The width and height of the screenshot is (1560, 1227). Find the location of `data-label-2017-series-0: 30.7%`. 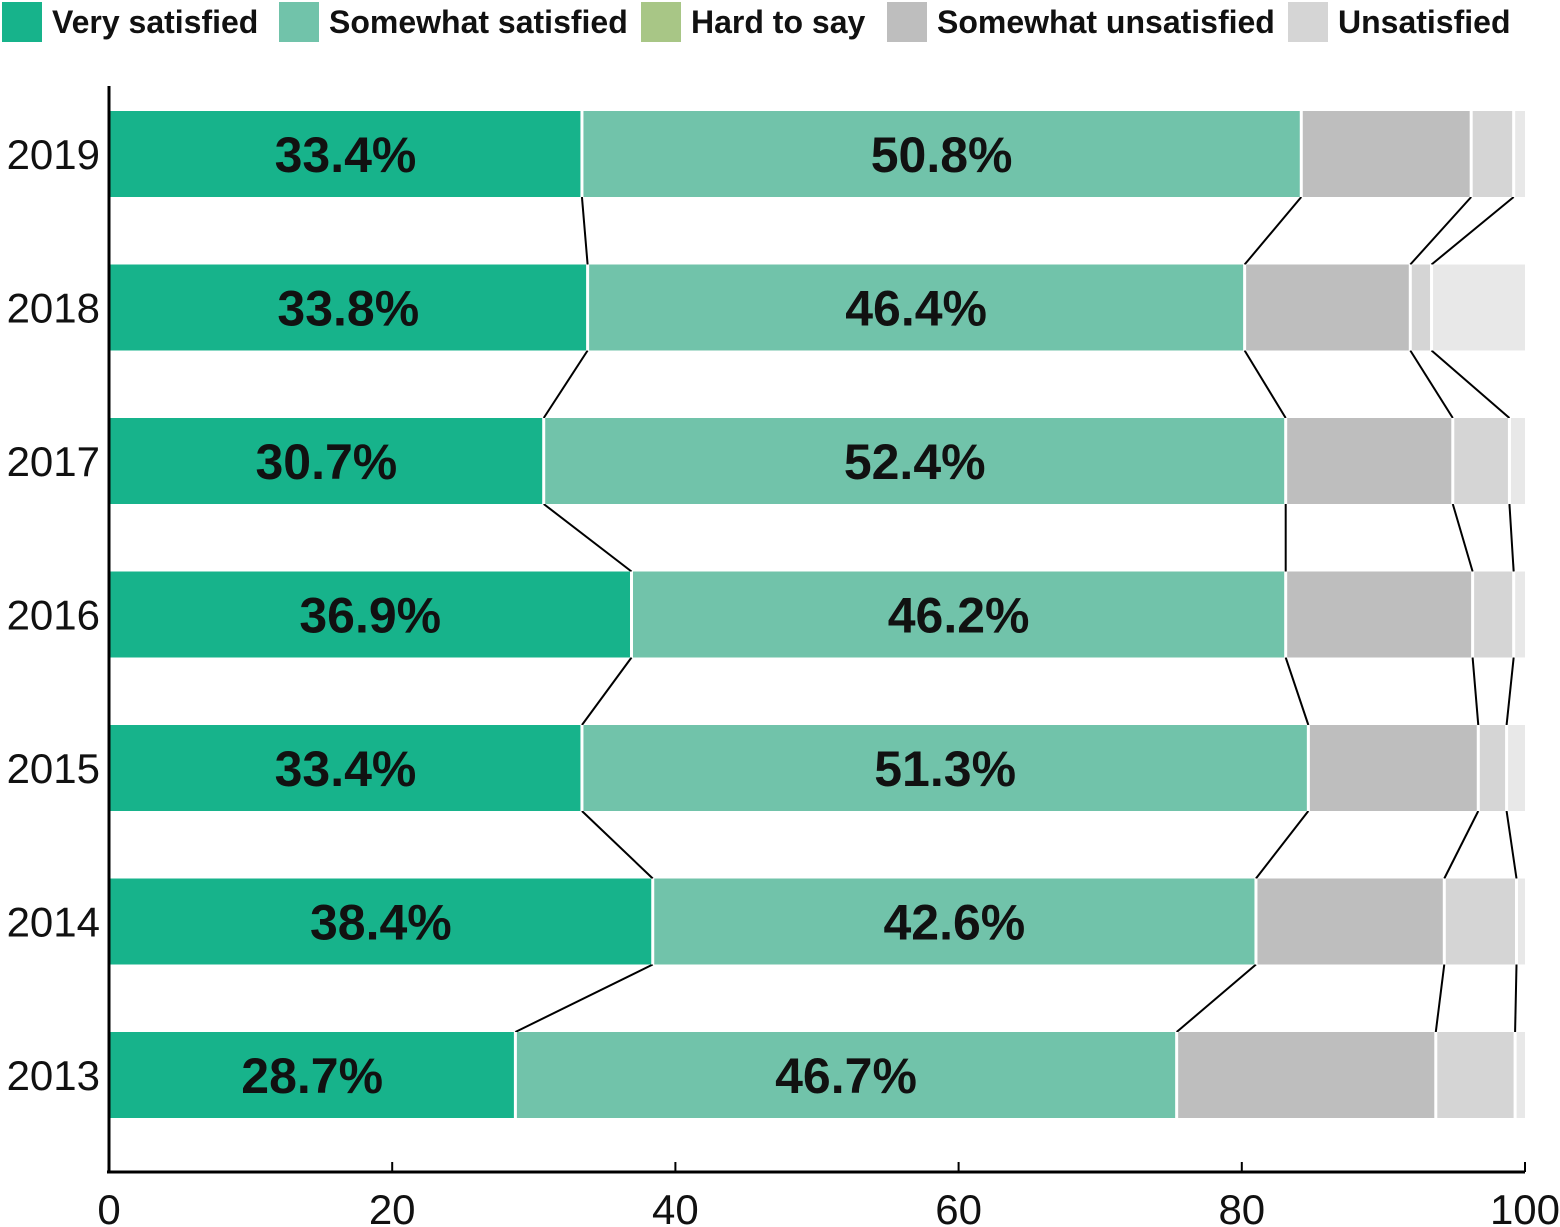

data-label-2017-series-0: 30.7% is located at coordinates (326, 462).